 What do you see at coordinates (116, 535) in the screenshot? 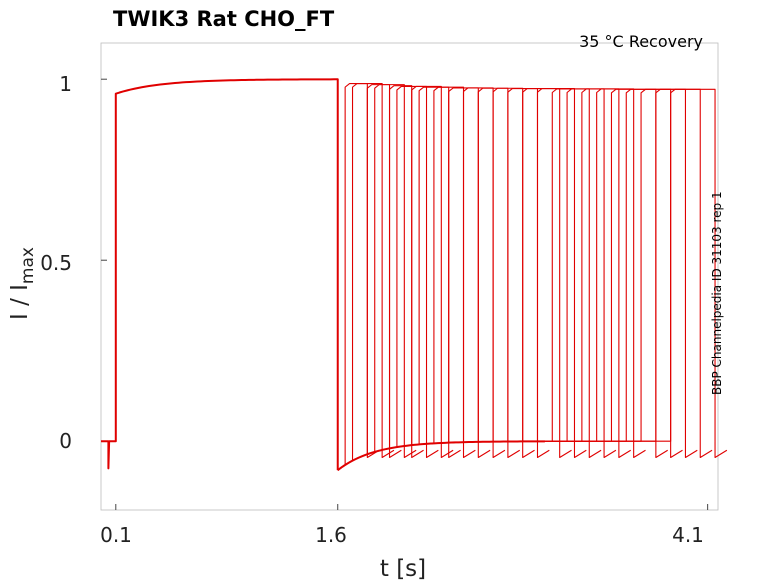
I see `x-tick-label-0: 0.1` at bounding box center [116, 535].